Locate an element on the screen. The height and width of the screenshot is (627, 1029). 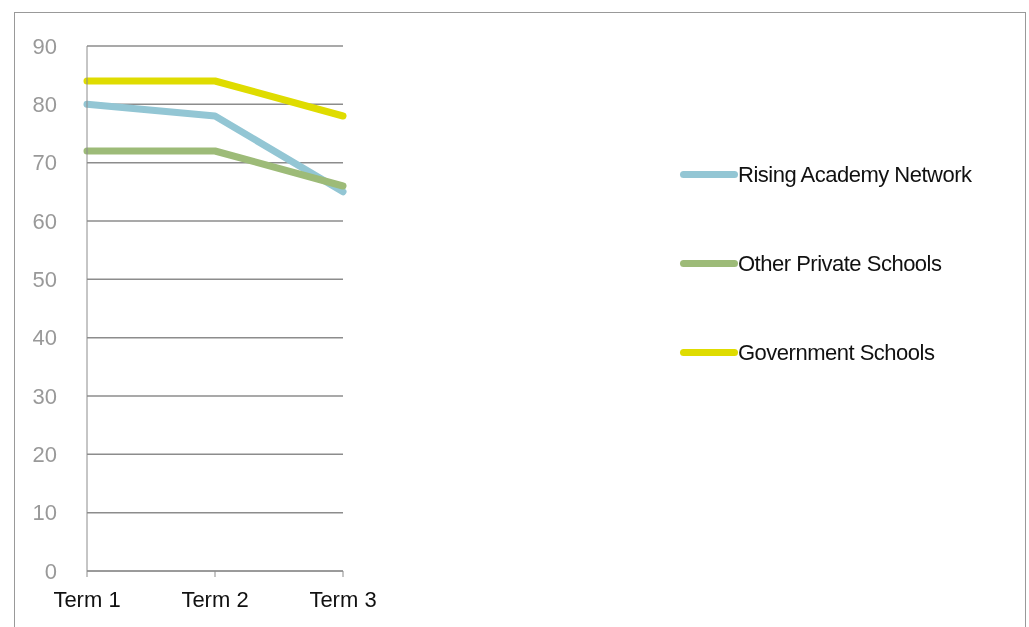
y-tick-label: 50 is located at coordinates (44, 280).